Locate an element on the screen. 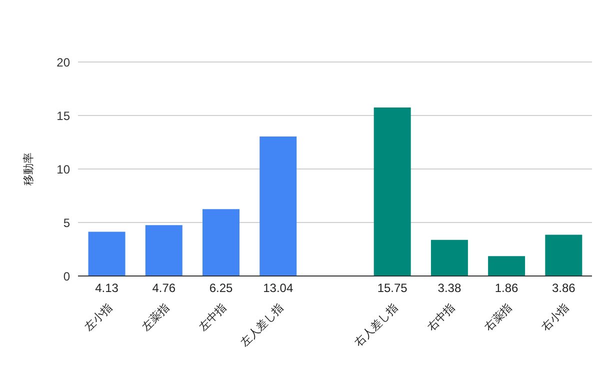  y-tick-label: 5 is located at coordinates (66, 223).